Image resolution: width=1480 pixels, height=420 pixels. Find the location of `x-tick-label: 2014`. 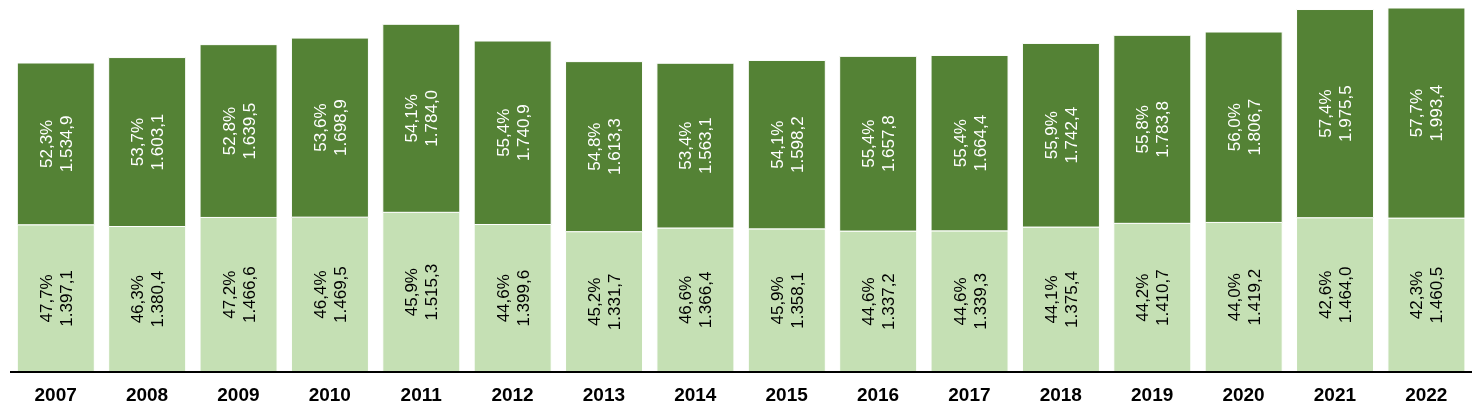

x-tick-label: 2014 is located at coordinates (695, 395).